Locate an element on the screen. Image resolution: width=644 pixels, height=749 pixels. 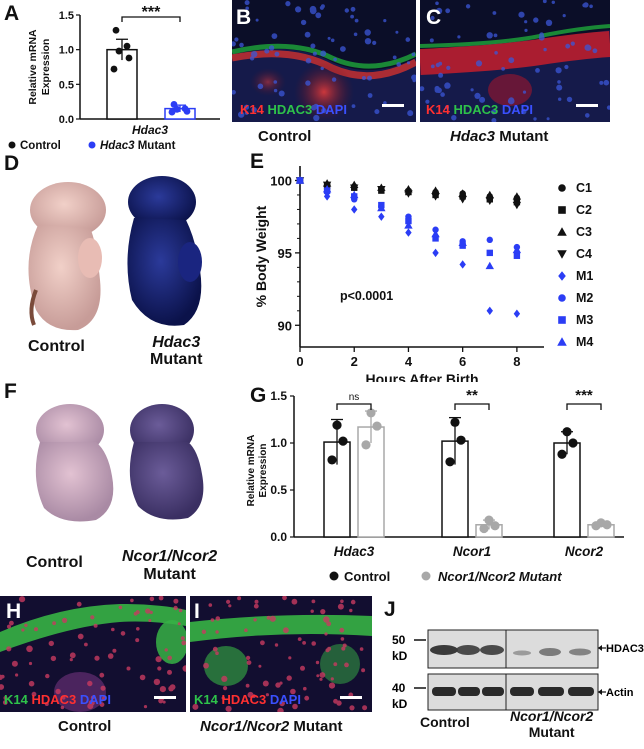
panel-label-j: J is located at coordinates (390, 609).